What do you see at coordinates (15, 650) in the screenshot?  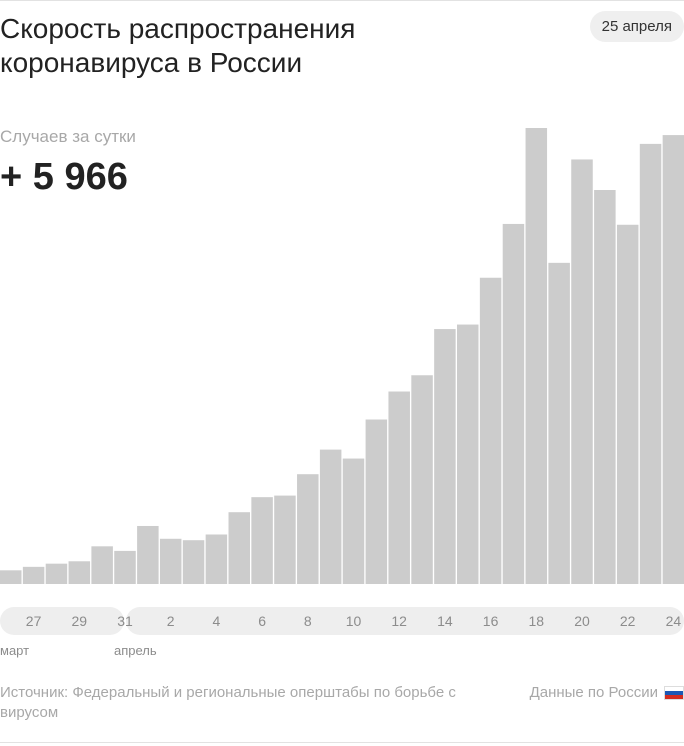 I see `month-label-march: март` at bounding box center [15, 650].